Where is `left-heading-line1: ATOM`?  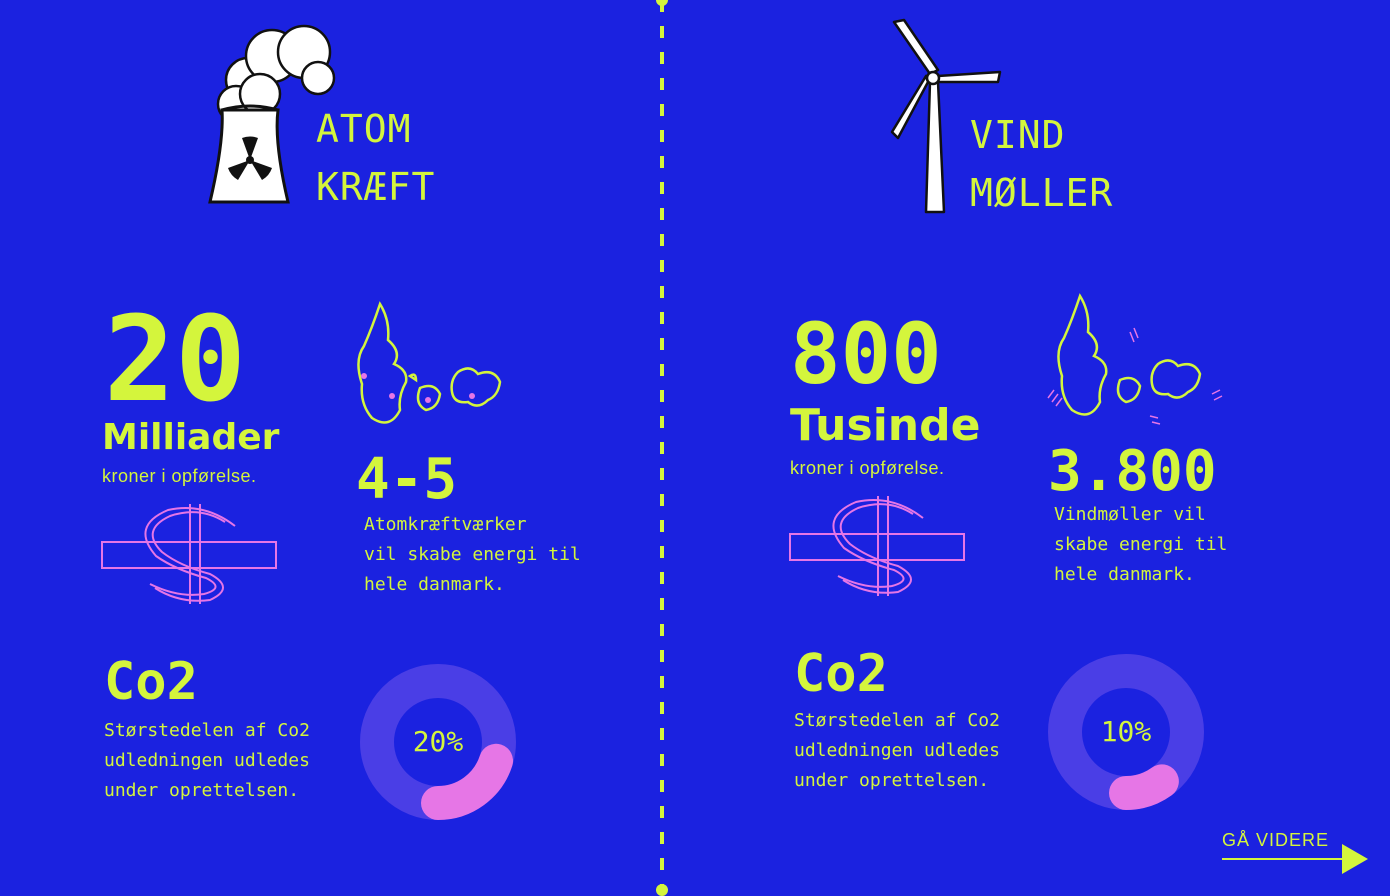
left-heading-line1: ATOM is located at coordinates (364, 129).